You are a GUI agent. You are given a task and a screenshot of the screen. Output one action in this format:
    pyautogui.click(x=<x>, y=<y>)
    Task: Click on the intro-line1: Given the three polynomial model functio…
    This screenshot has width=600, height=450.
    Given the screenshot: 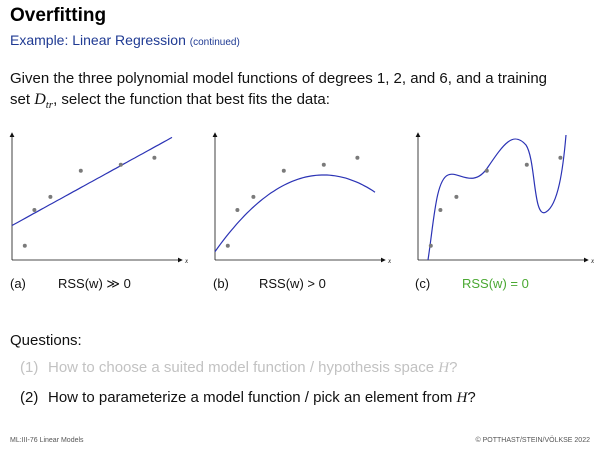 What is the action you would take?
    pyautogui.click(x=279, y=78)
    